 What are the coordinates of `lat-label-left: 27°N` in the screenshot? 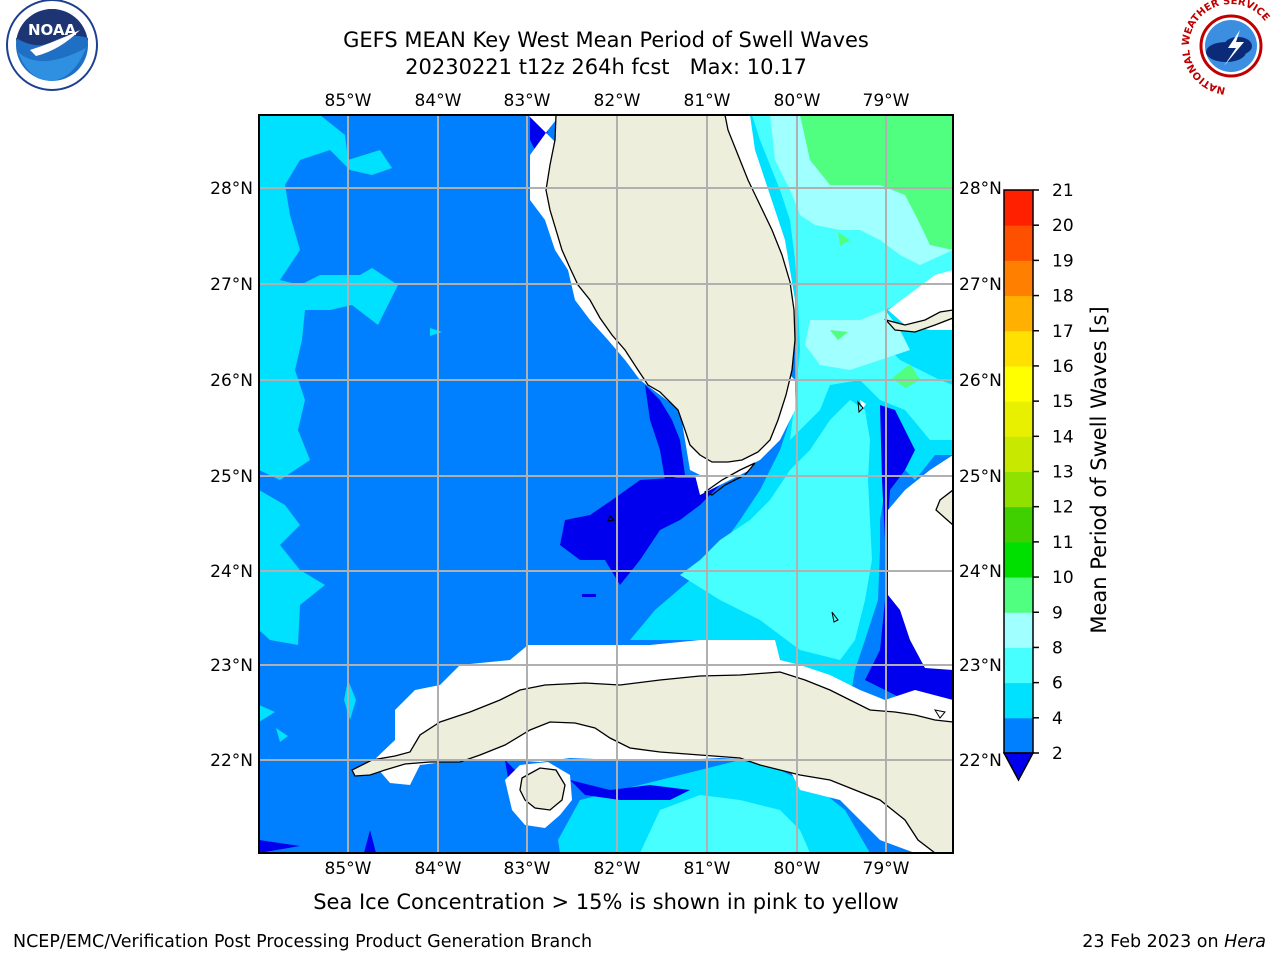 It's located at (231, 285).